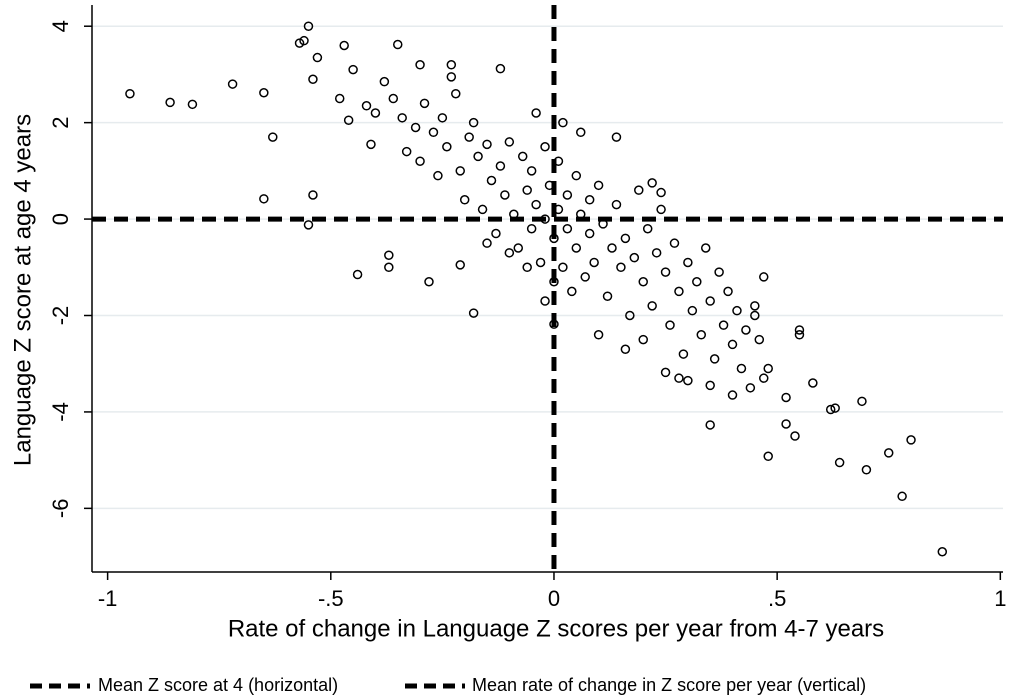 This screenshot has height=698, width=1013. What do you see at coordinates (108, 598) in the screenshot?
I see `x-tick-label: -1` at bounding box center [108, 598].